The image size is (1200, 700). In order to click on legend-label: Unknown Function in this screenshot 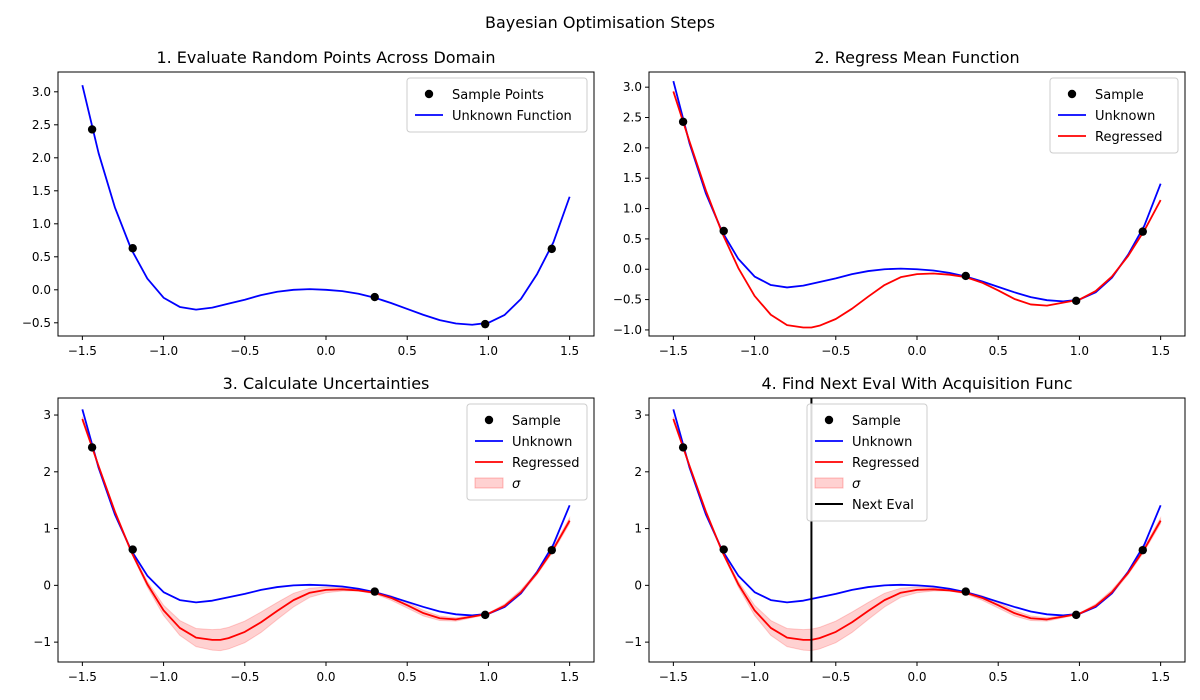, I will do `click(512, 116)`.